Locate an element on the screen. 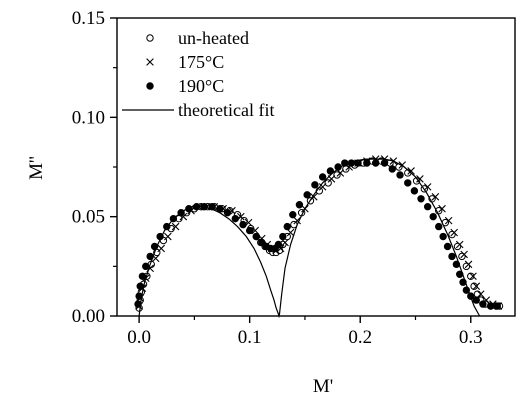 This screenshot has width=528, height=406. y-axis-title: M'' is located at coordinates (36, 168).